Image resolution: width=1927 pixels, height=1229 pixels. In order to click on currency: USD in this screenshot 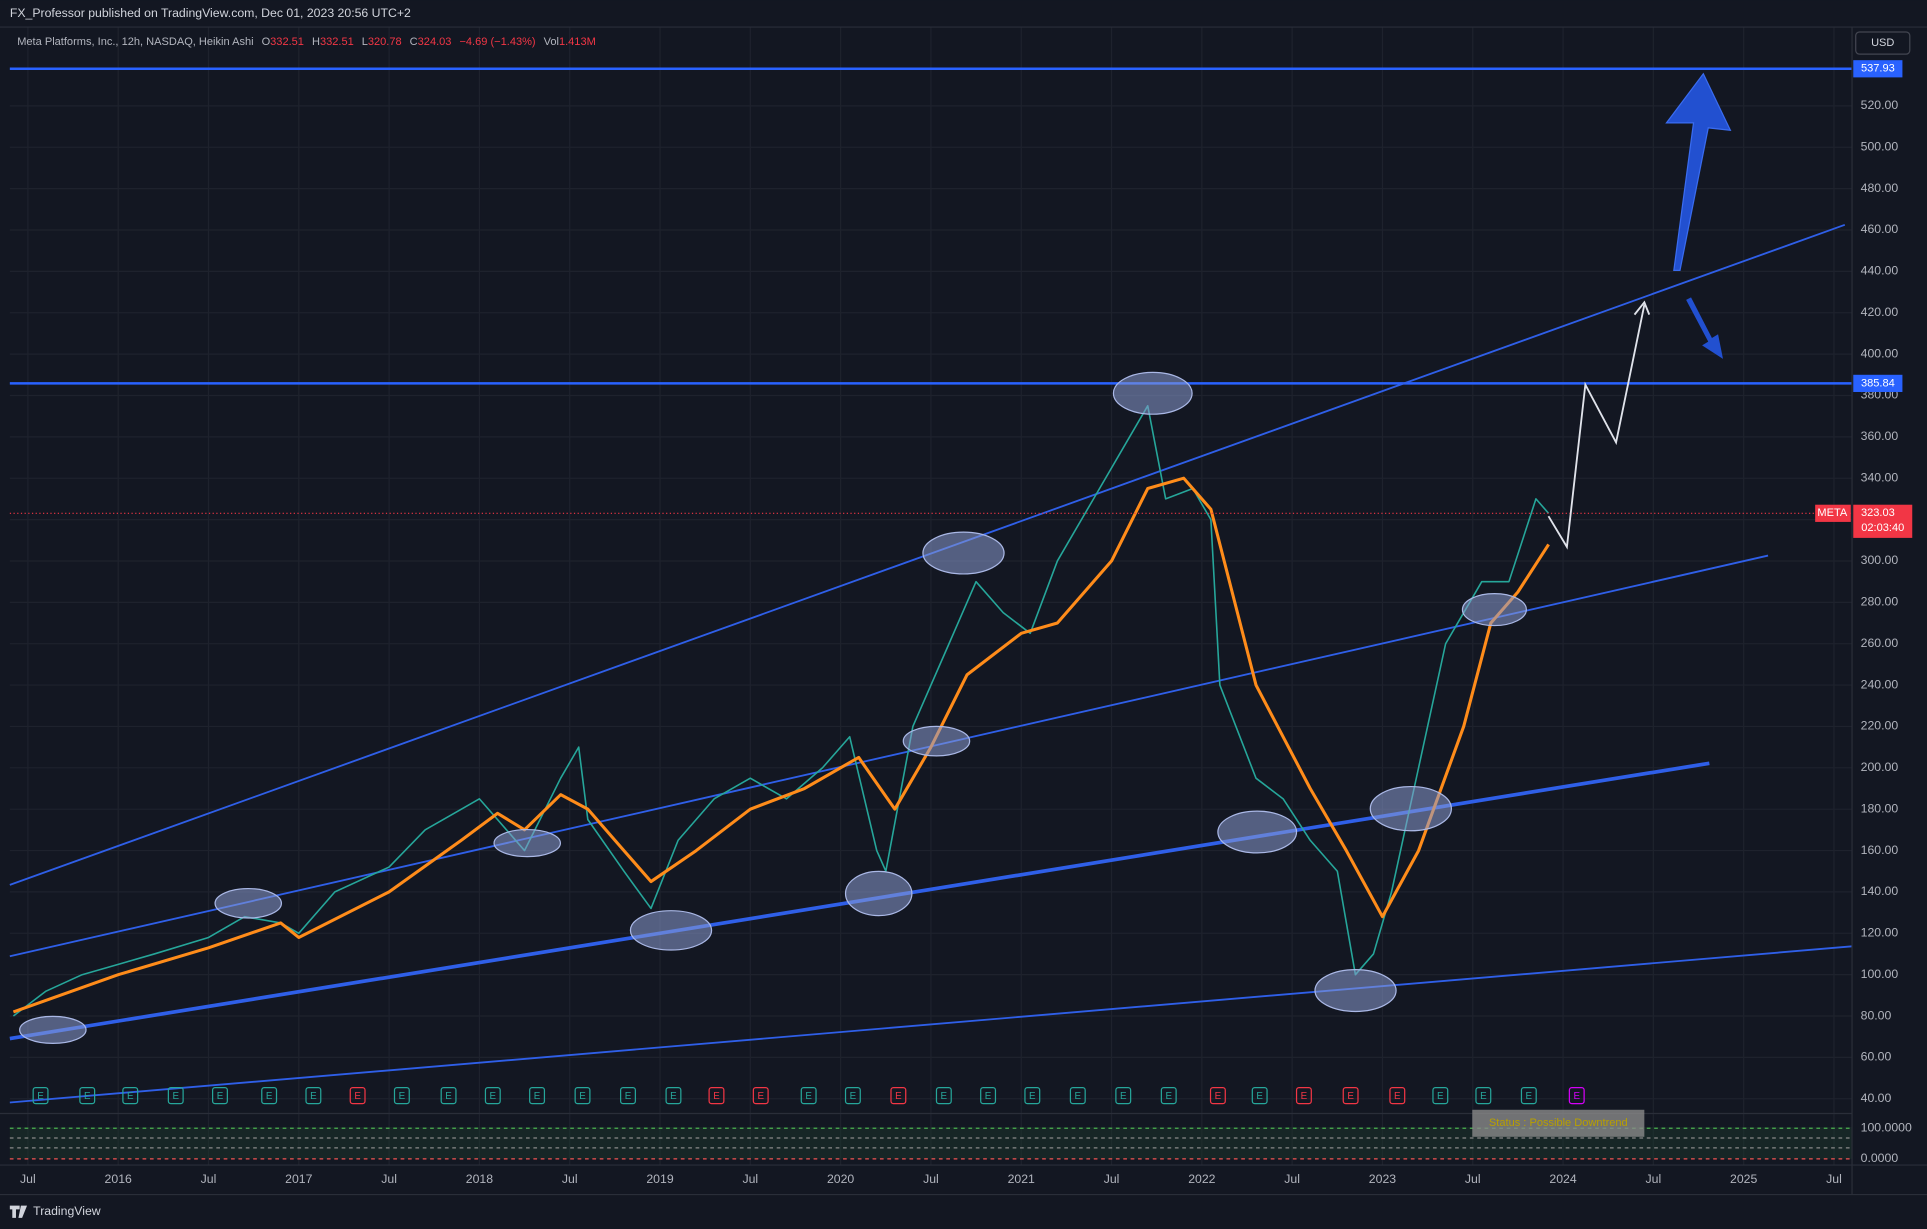, I will do `click(1882, 43)`.